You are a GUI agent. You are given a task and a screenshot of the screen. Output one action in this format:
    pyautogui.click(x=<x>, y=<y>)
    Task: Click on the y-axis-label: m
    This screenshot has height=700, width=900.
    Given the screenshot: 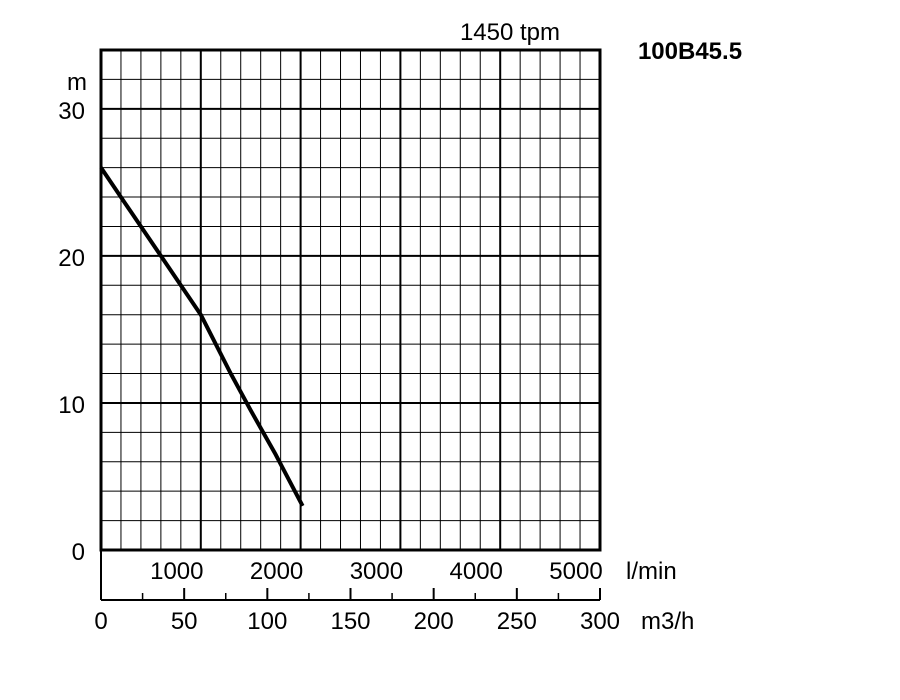 What is the action you would take?
    pyautogui.click(x=77, y=82)
    